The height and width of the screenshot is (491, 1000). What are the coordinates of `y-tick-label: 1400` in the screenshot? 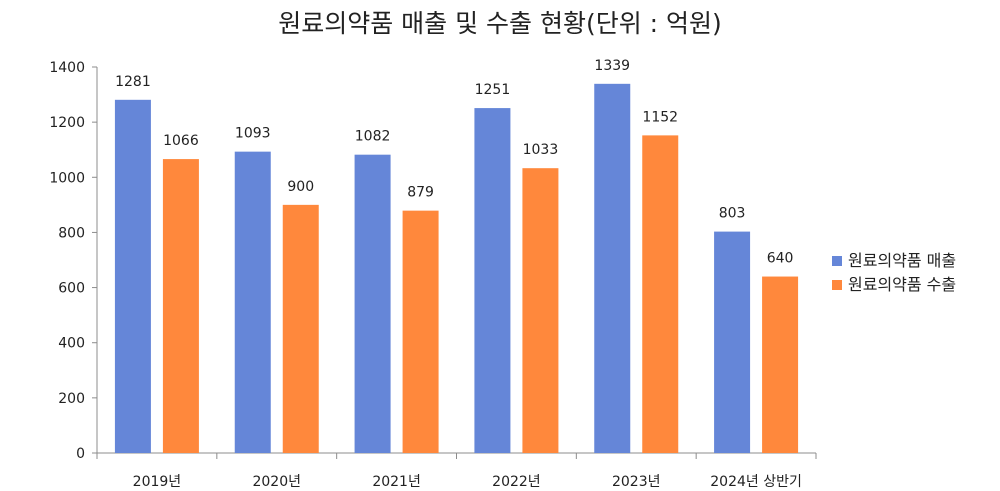 It's located at (67, 68).